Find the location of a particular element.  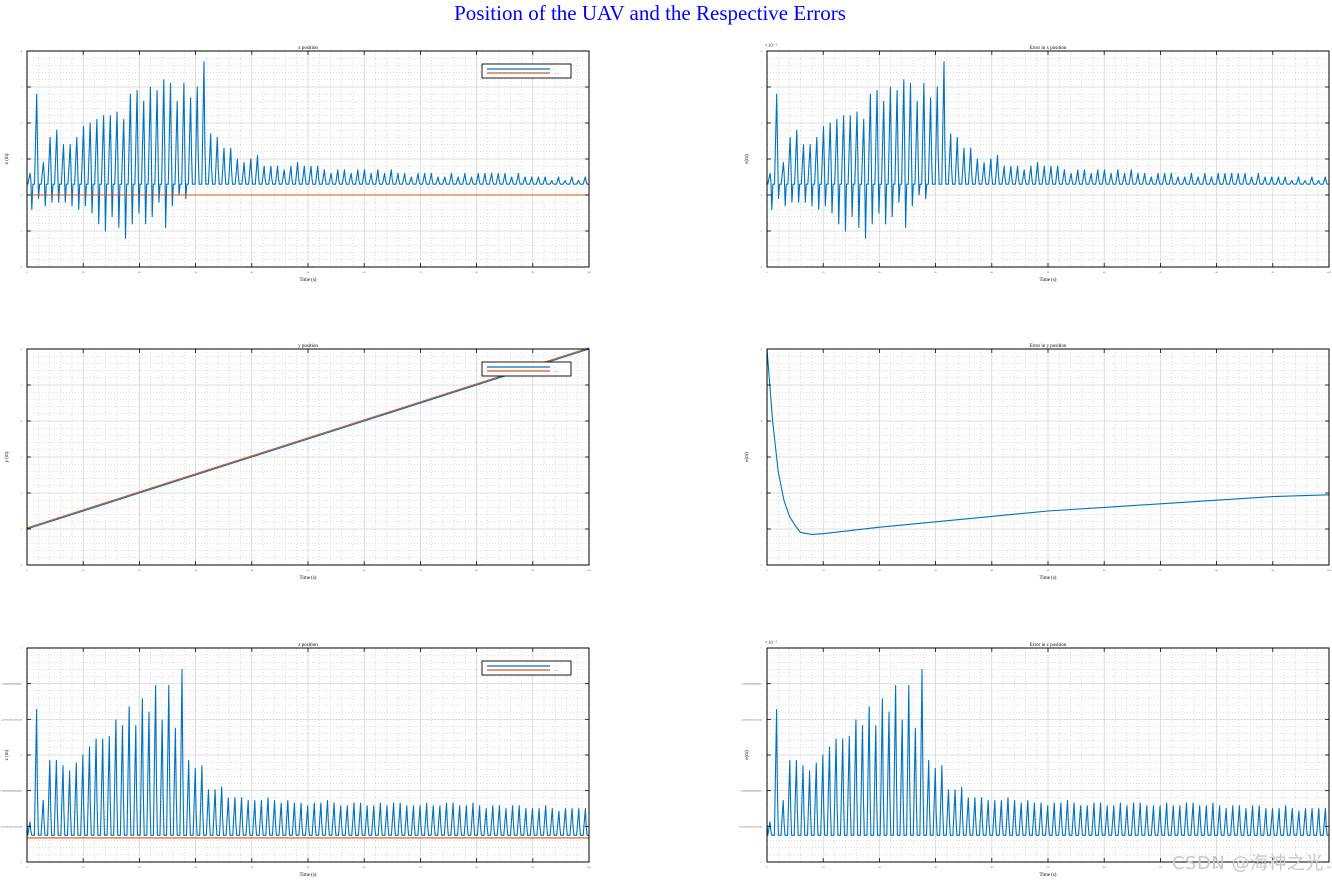

legend: xx ref is located at coordinates (526, 71).